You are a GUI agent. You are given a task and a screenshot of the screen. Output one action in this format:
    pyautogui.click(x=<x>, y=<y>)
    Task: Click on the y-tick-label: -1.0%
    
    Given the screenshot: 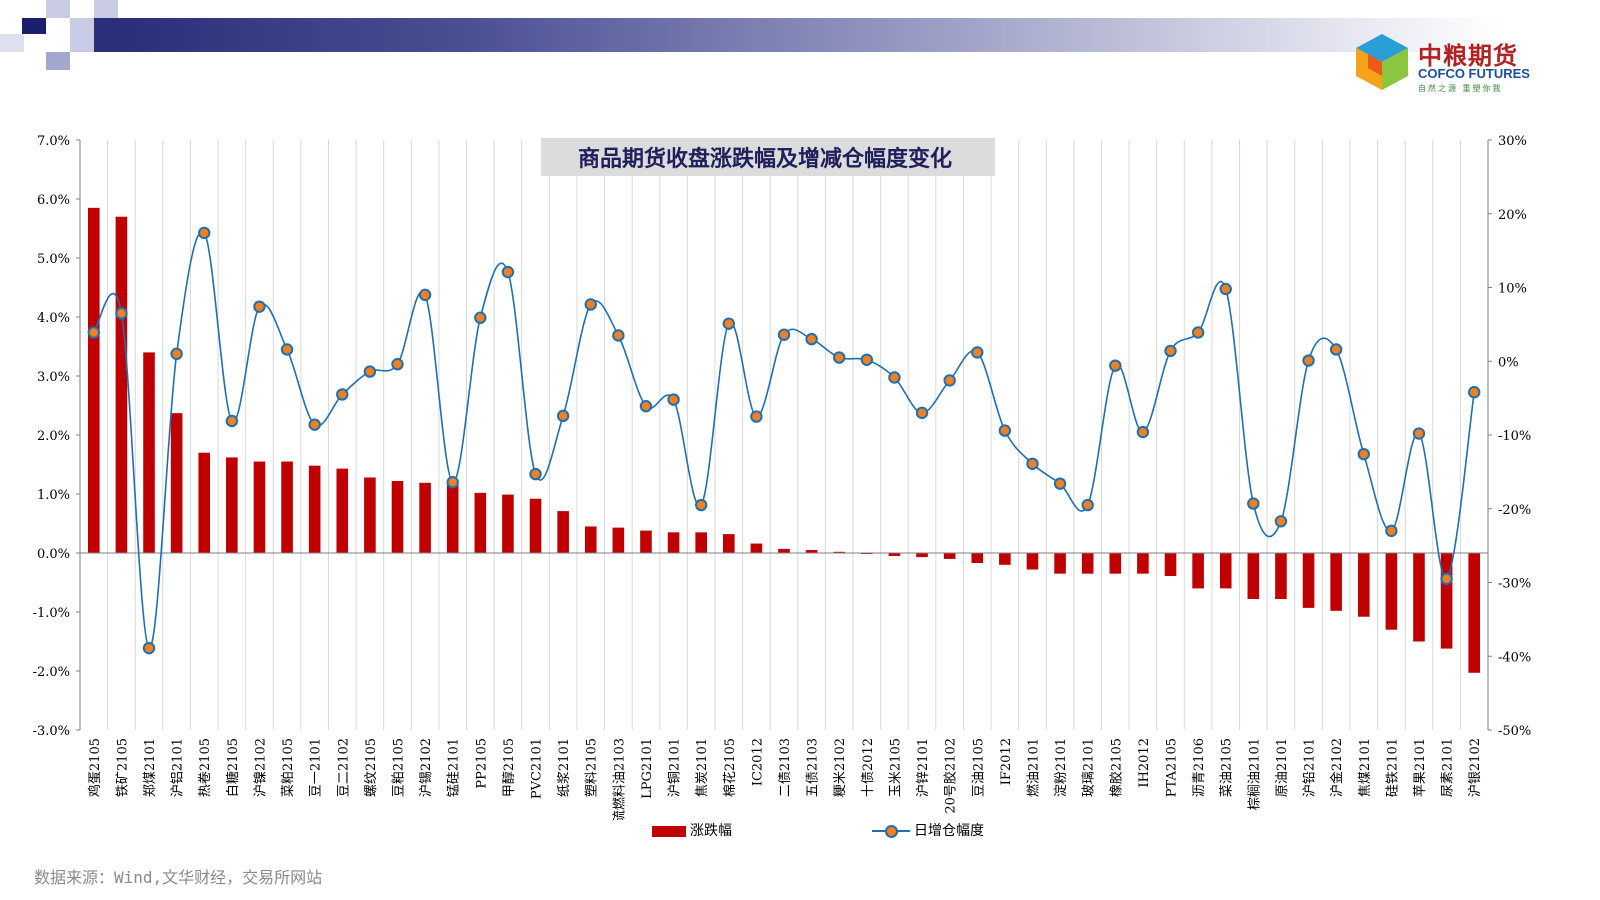 What is the action you would take?
    pyautogui.click(x=51, y=613)
    